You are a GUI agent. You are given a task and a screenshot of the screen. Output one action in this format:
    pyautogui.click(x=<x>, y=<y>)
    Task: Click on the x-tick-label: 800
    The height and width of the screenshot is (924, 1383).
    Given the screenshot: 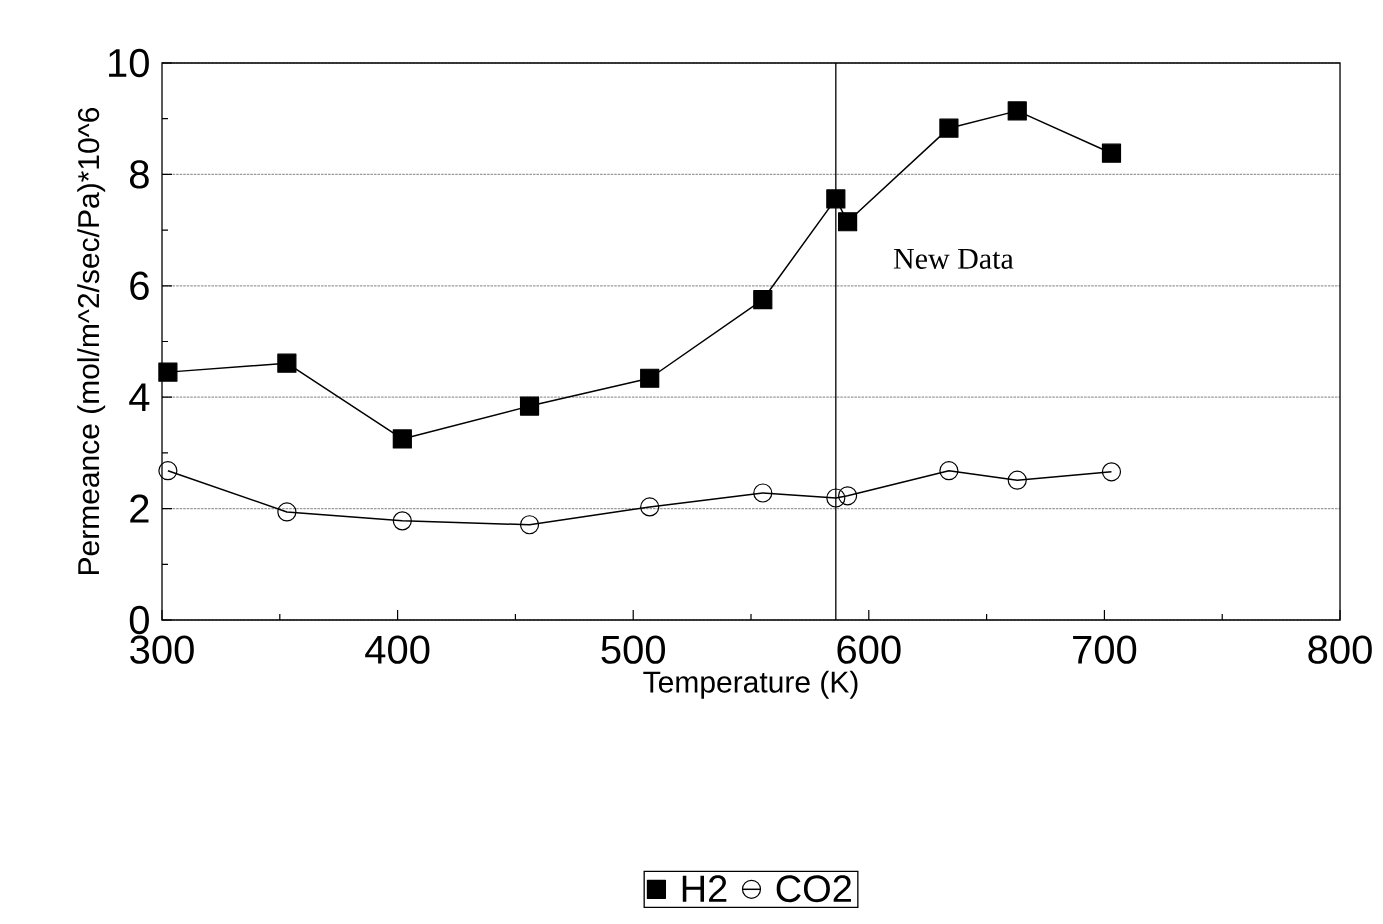 What is the action you would take?
    pyautogui.click(x=1340, y=649)
    